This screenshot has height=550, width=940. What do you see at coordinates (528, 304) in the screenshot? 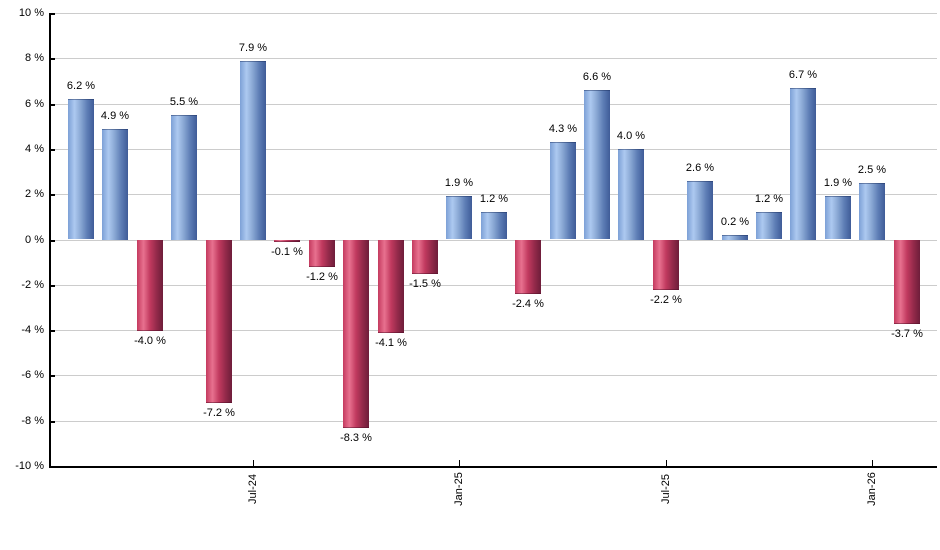
I see `bar-value-label: -2.4 %` at bounding box center [528, 304].